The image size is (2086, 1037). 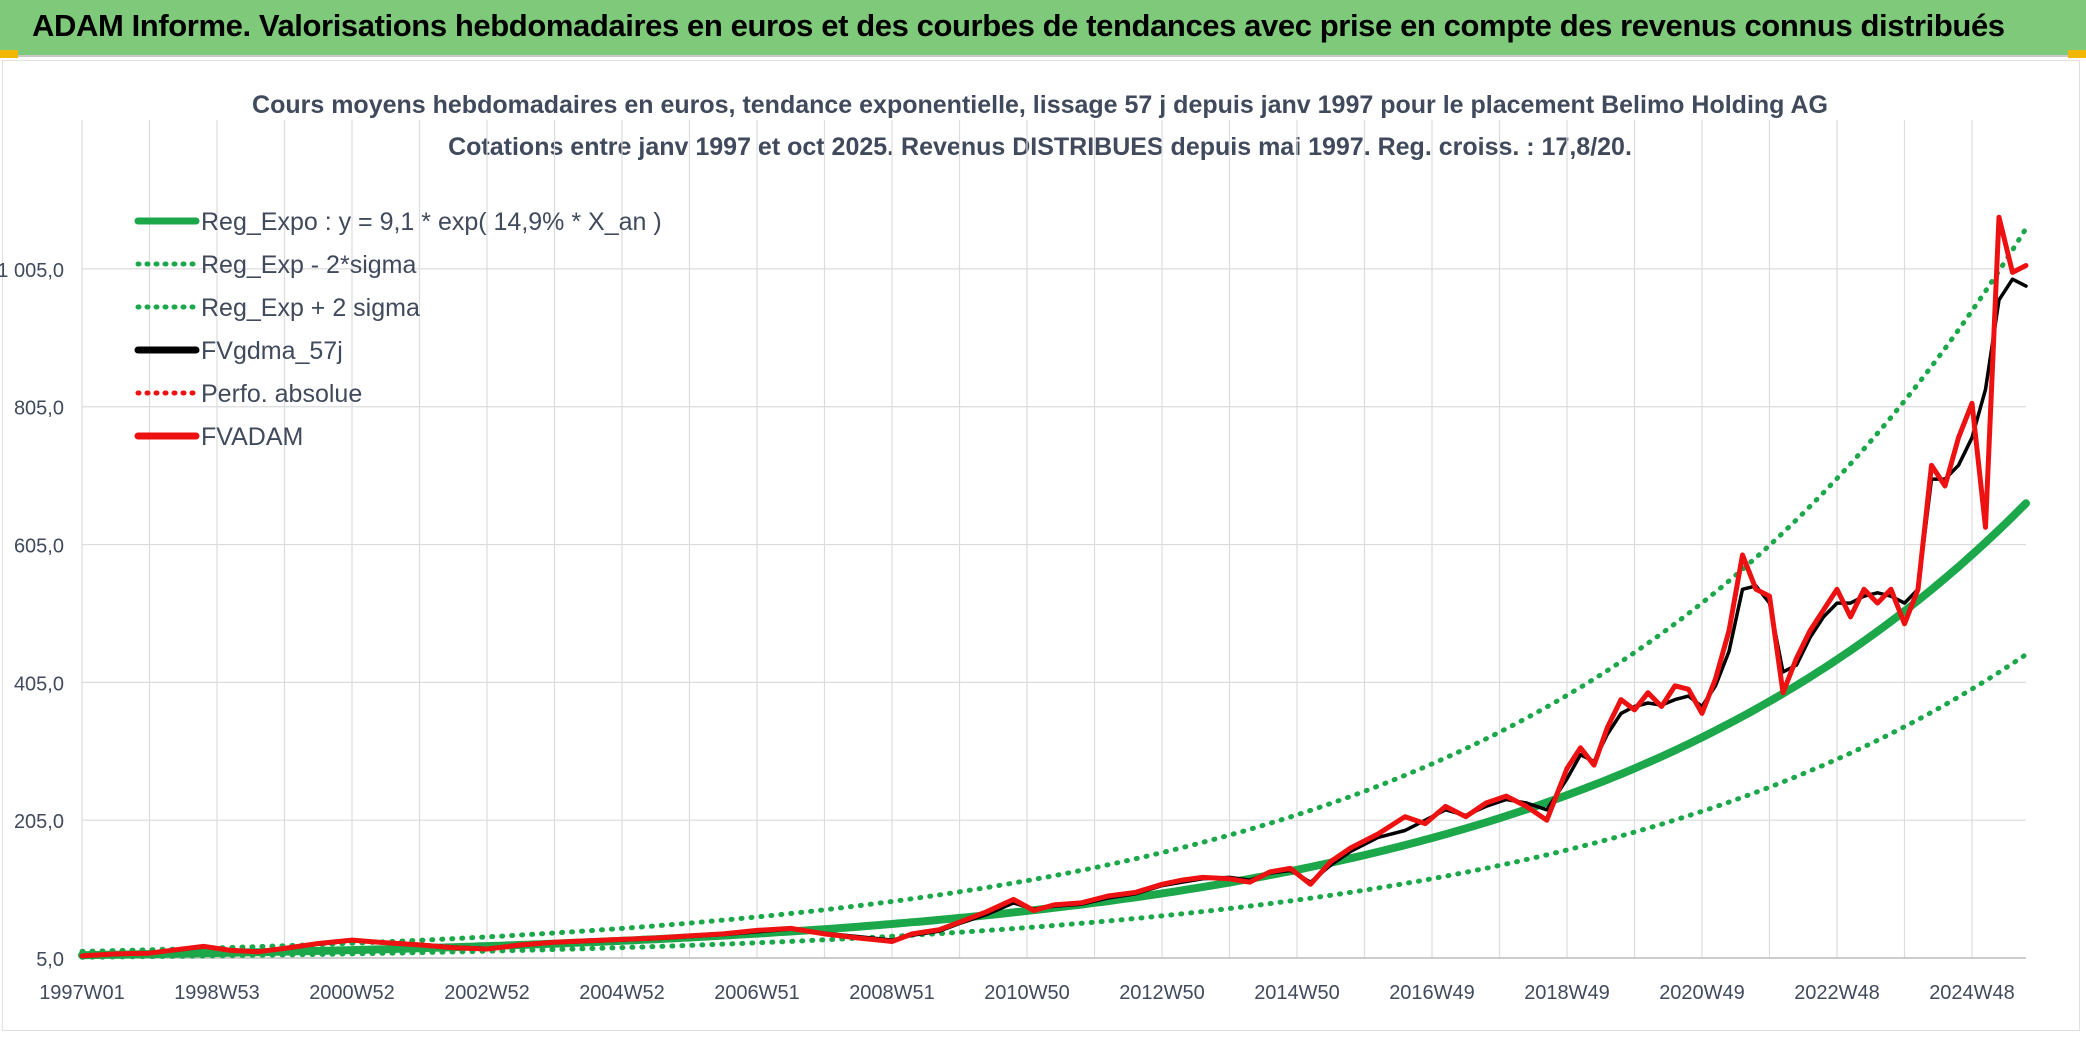 What do you see at coordinates (50, 960) in the screenshot?
I see `y-tick-label: 5,0` at bounding box center [50, 960].